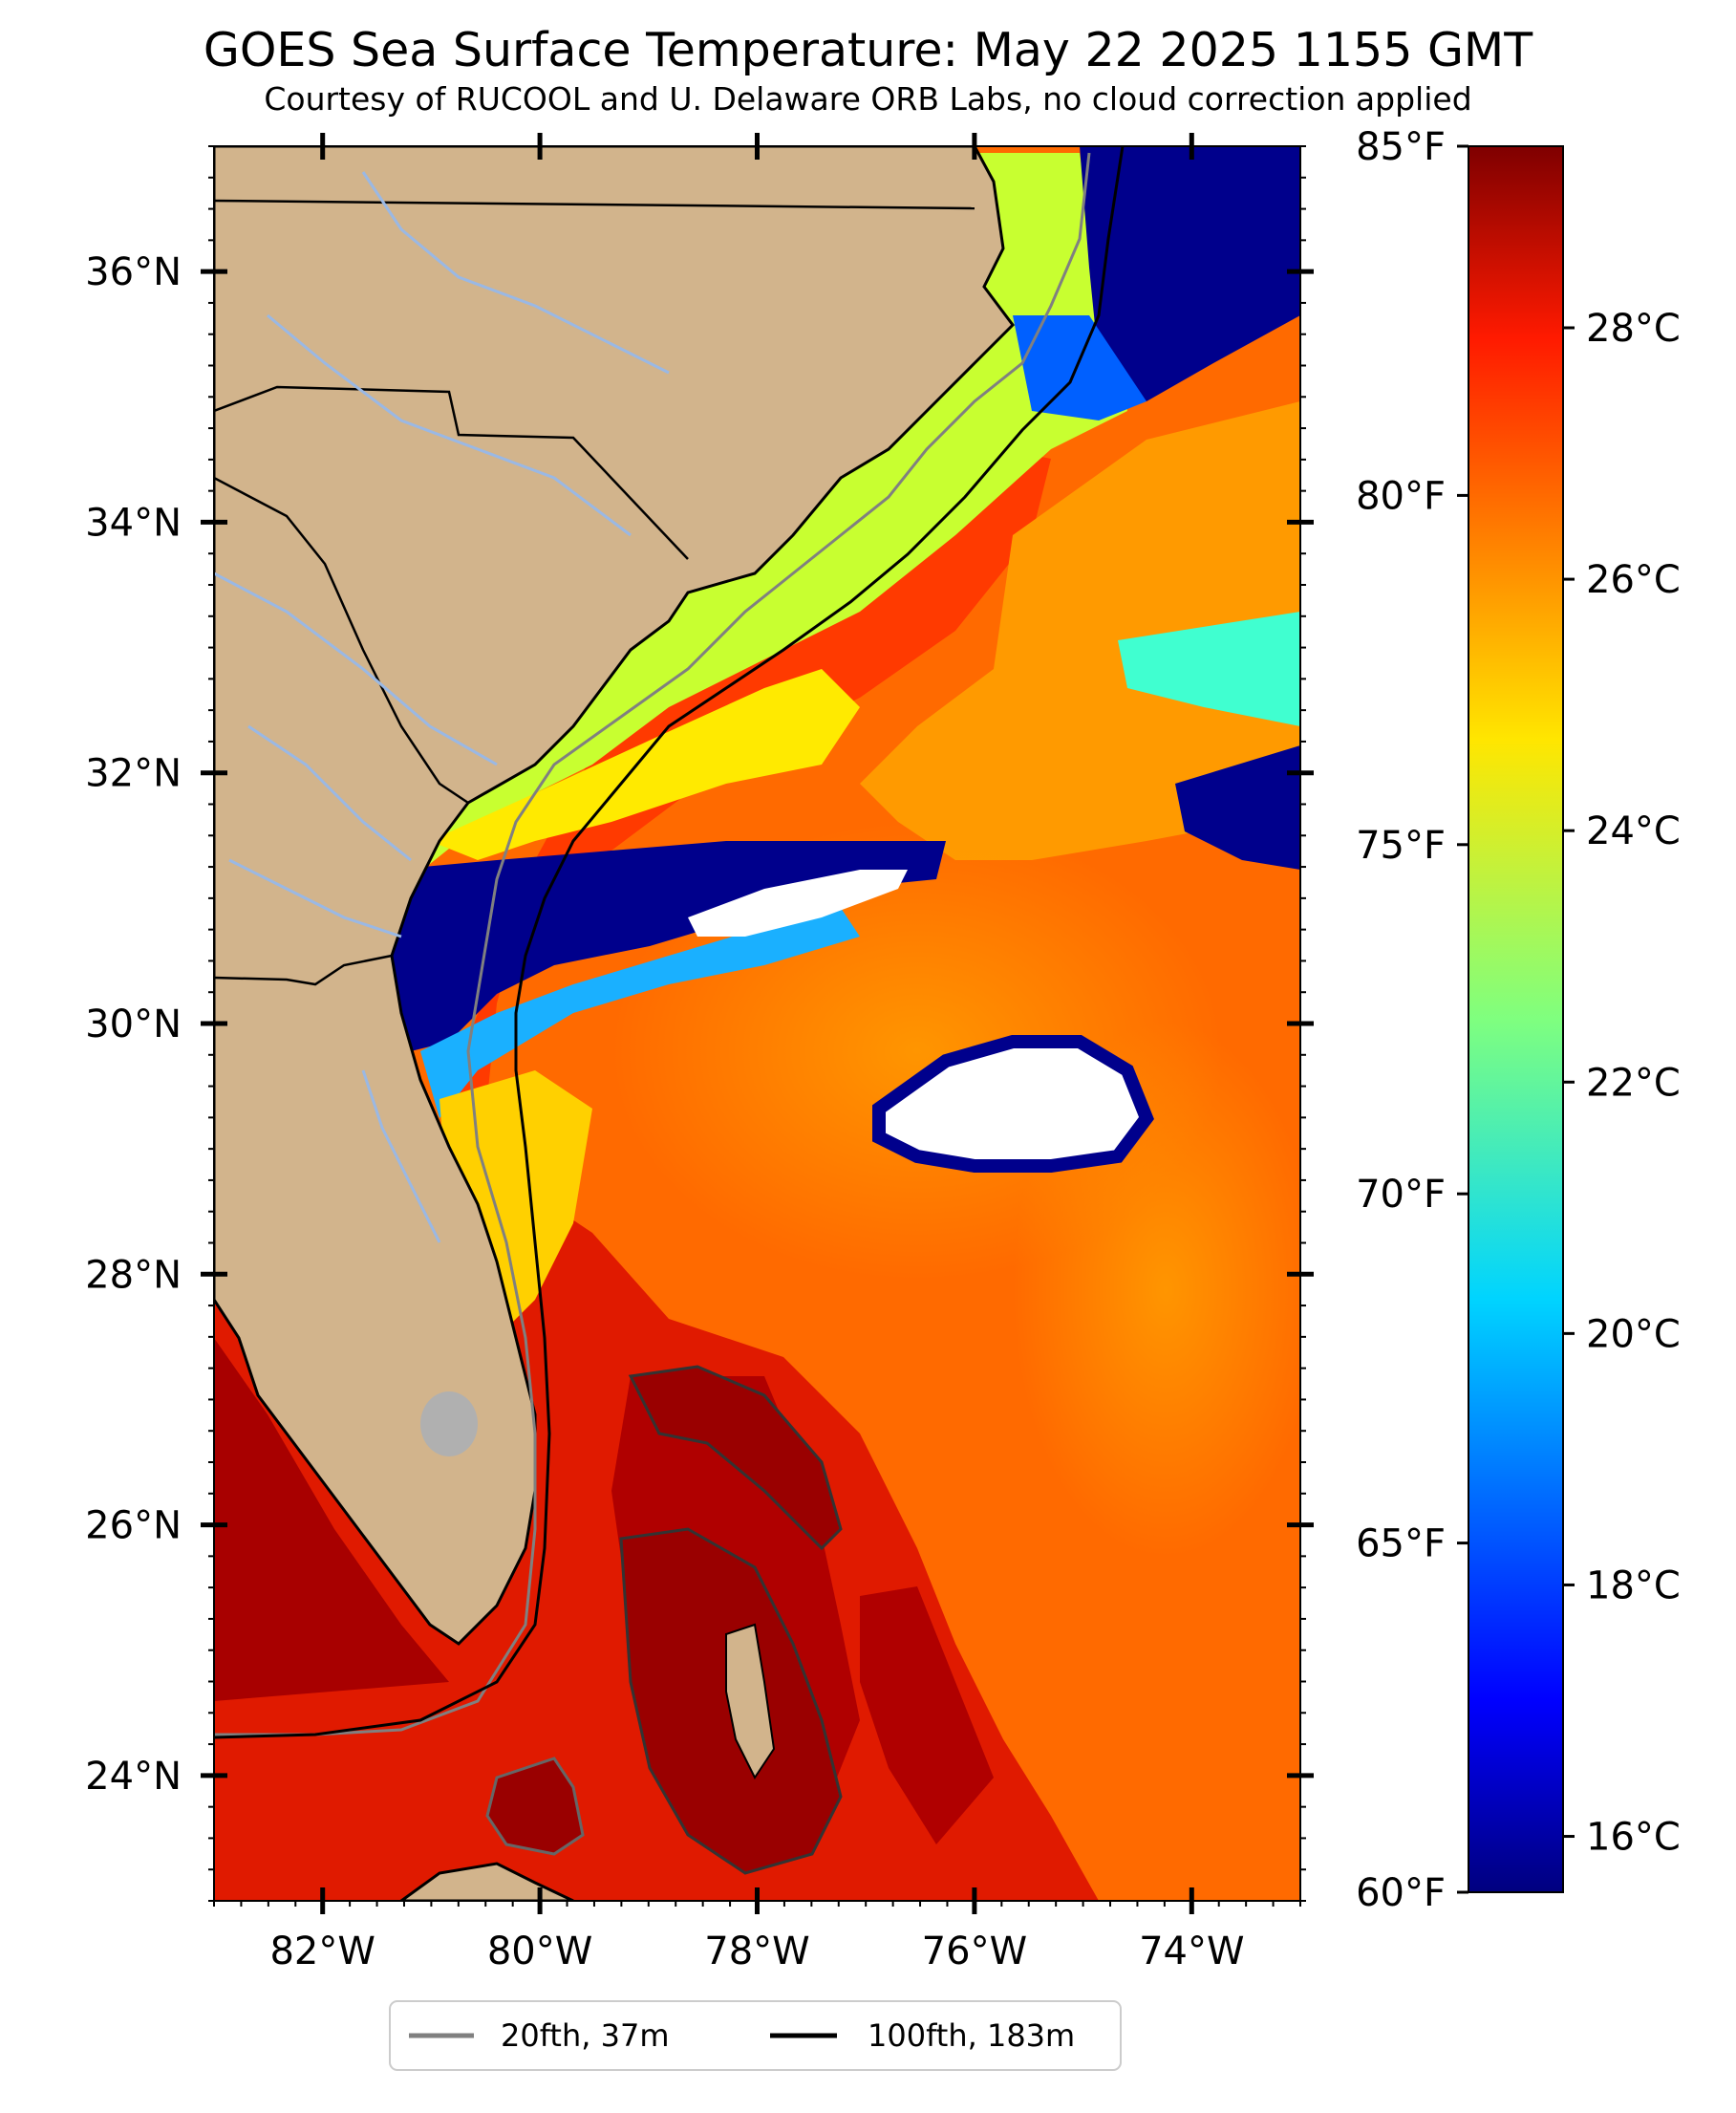 The image size is (1736, 2113). Describe the element at coordinates (341, 640) in the screenshot. I see `state-border-sc-ga` at that location.